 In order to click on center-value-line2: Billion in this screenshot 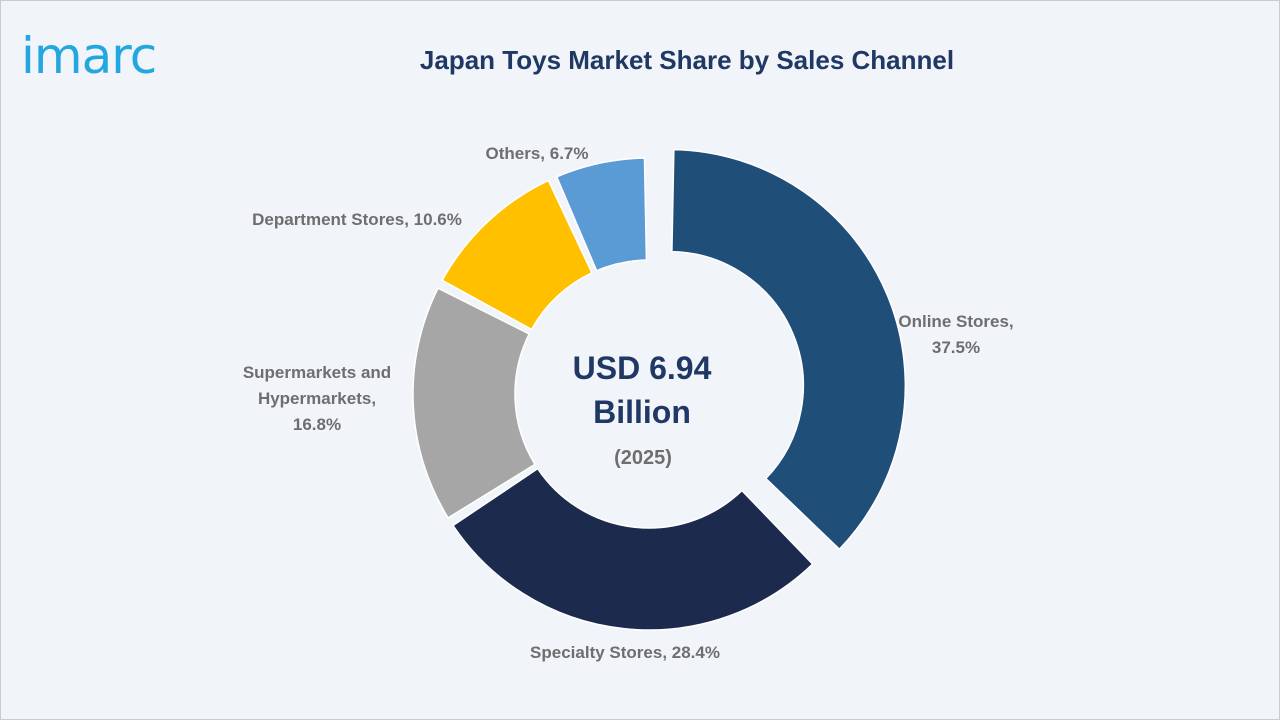, I will do `click(642, 412)`.